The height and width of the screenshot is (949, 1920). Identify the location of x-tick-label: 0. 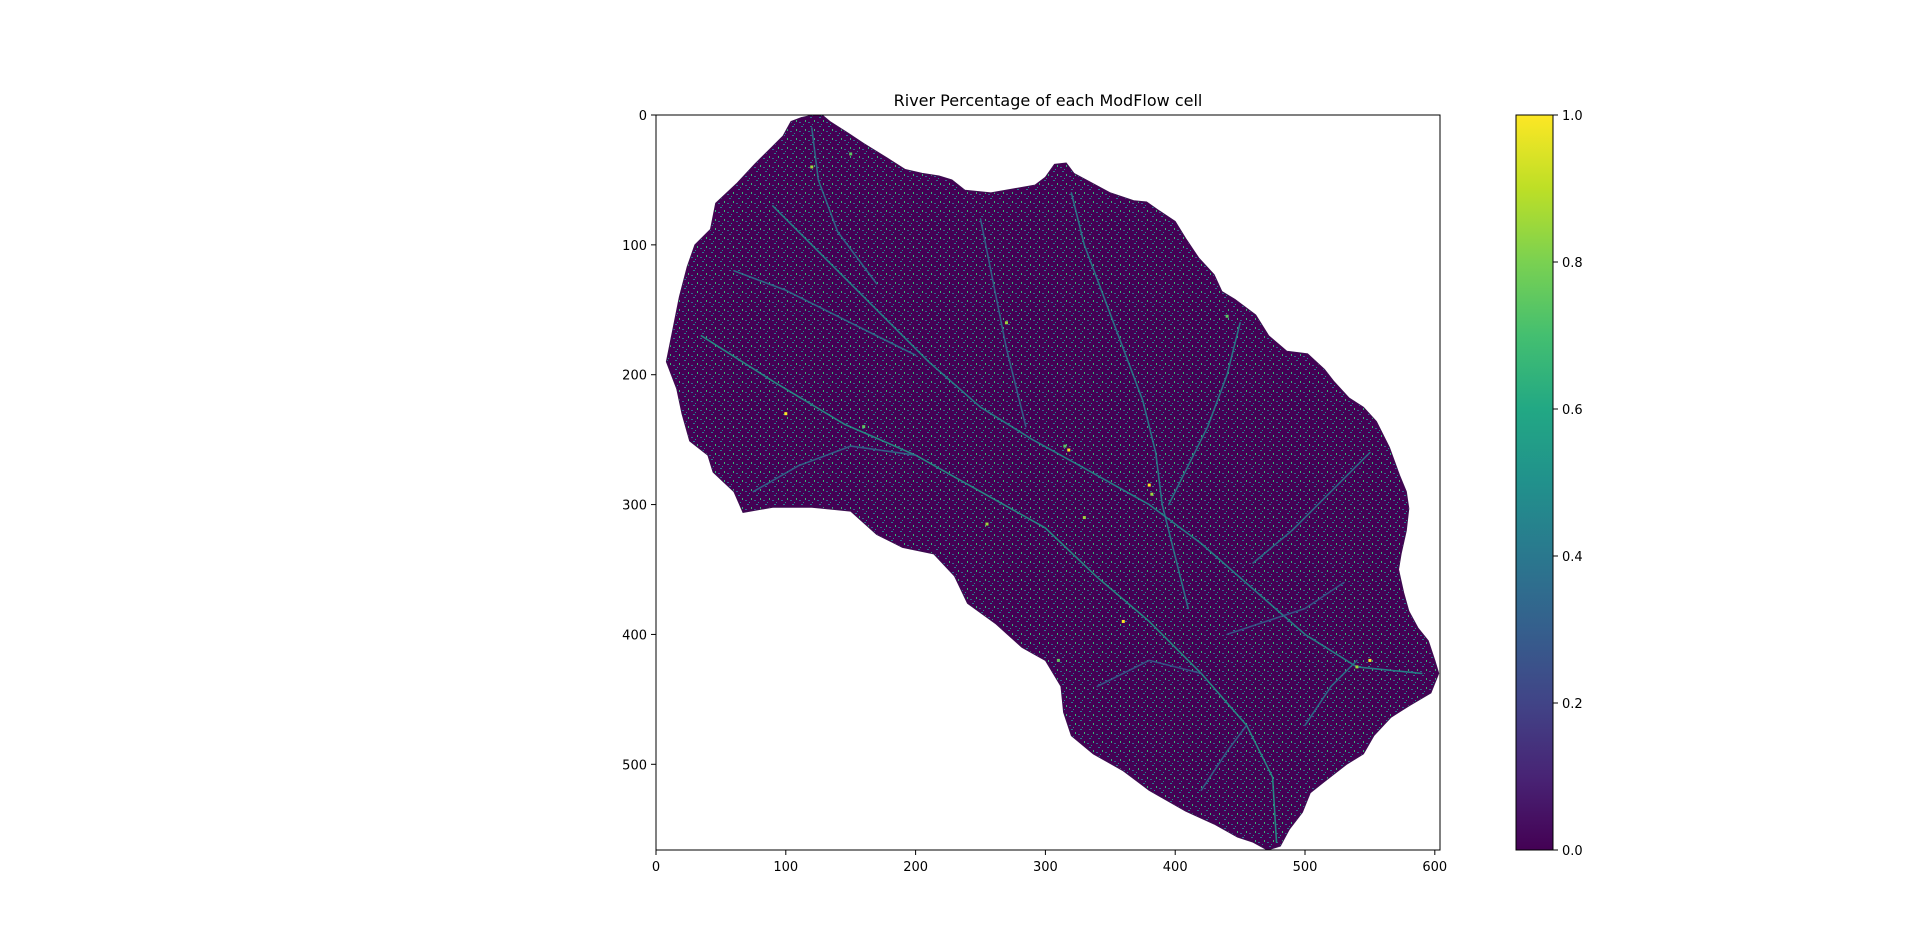
(656, 867).